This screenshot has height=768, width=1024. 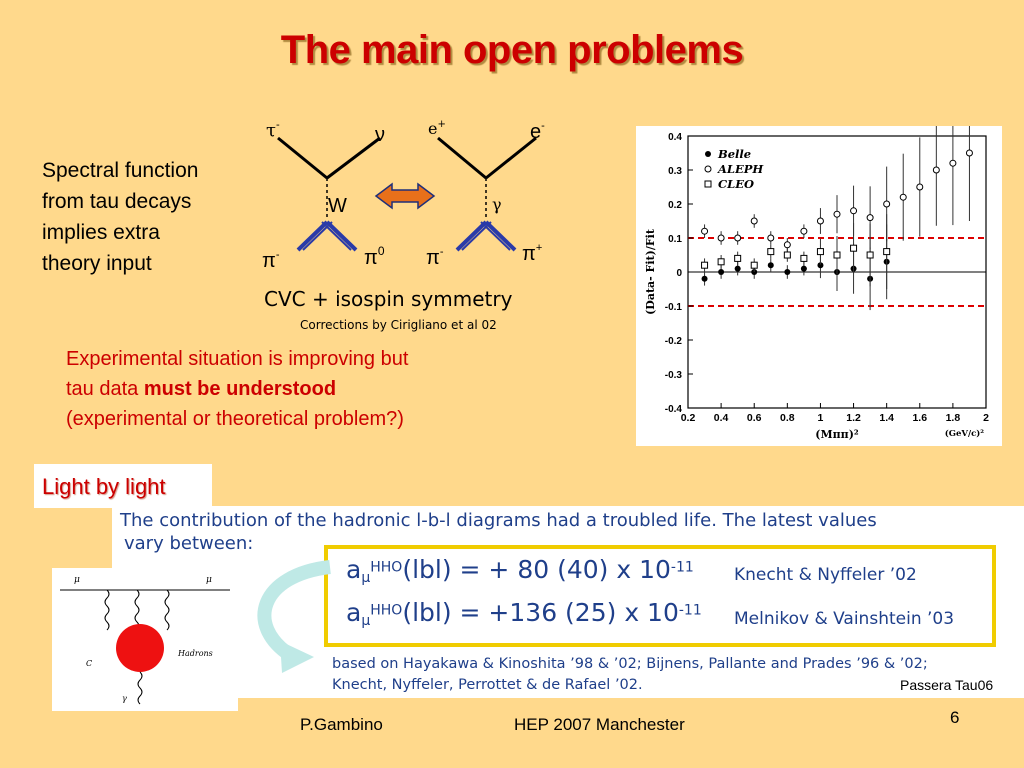 I want to click on y-axis-label: (Data- Fit)/Fit, so click(x=650, y=271).